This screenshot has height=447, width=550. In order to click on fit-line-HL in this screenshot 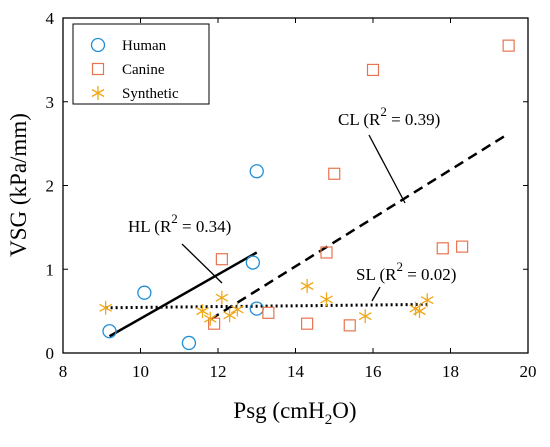, I will do `click(183, 294)`.